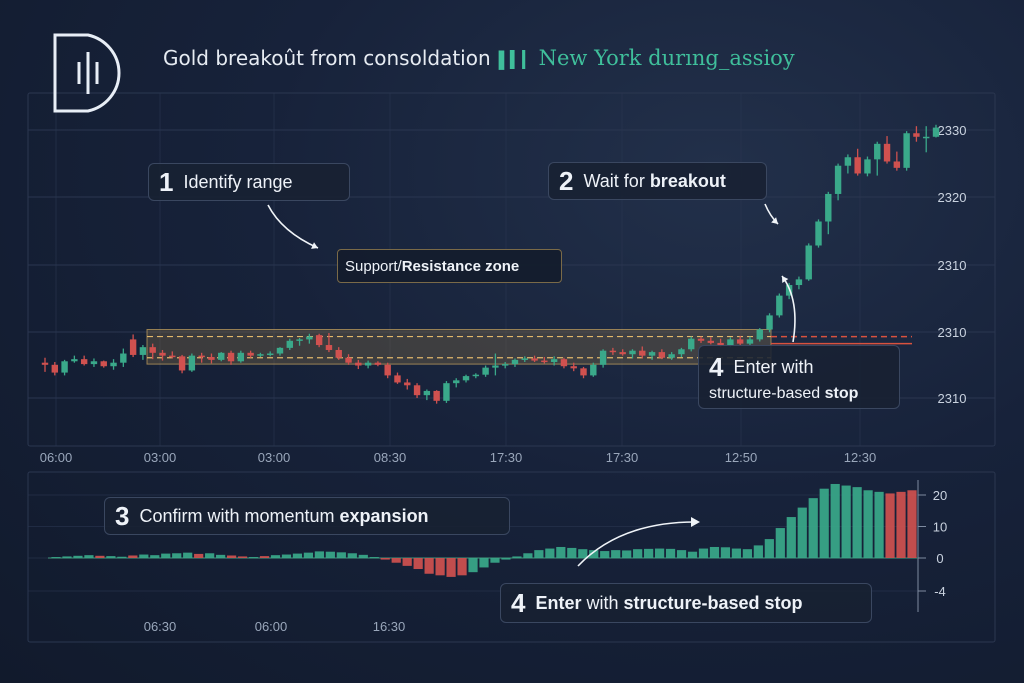 This screenshot has height=683, width=1024. I want to click on momentum-y-tick-label: 20, so click(940, 495).